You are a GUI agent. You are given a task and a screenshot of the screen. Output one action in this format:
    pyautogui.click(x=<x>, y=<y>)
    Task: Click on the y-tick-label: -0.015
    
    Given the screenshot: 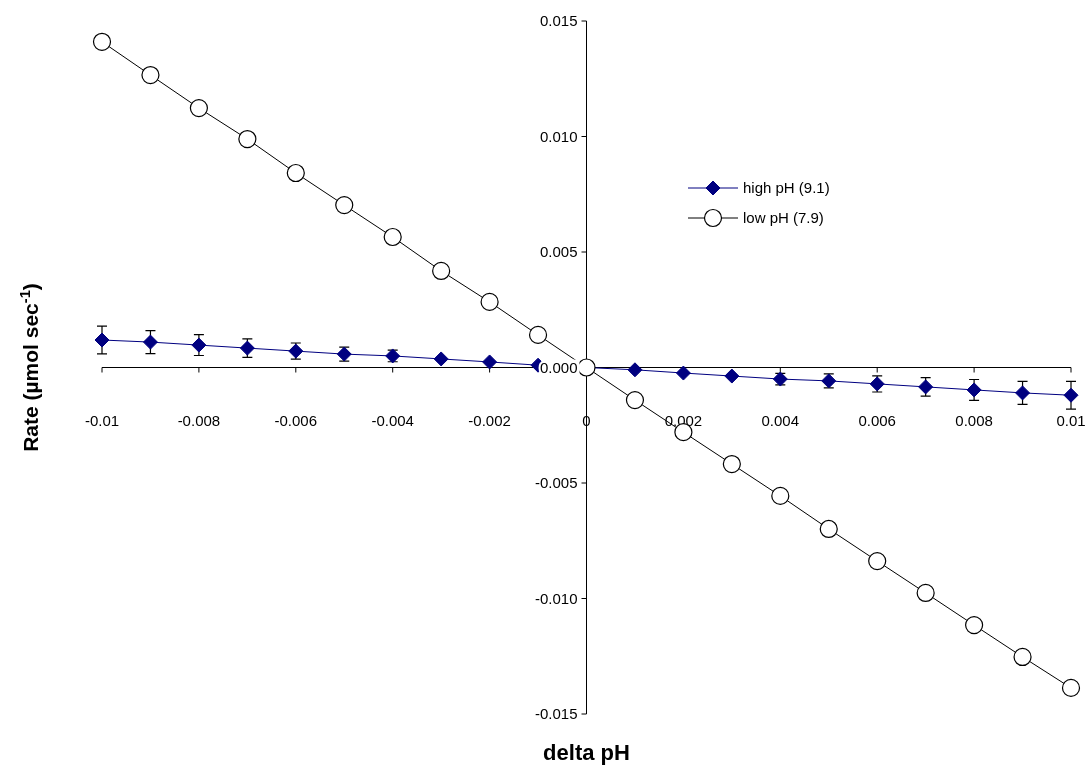 What is the action you would take?
    pyautogui.click(x=556, y=714)
    